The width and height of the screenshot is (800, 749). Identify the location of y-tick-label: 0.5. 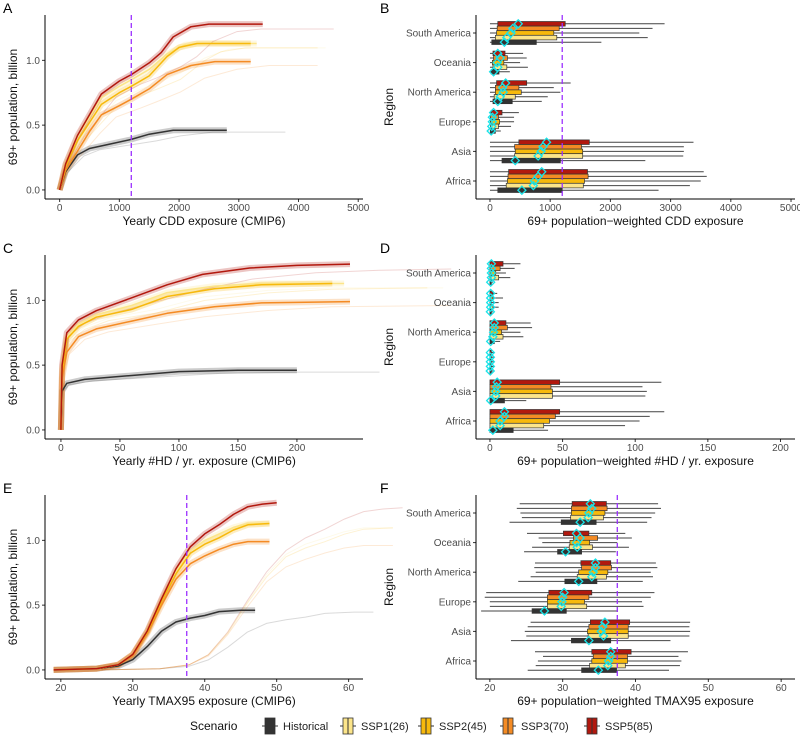
(33, 366).